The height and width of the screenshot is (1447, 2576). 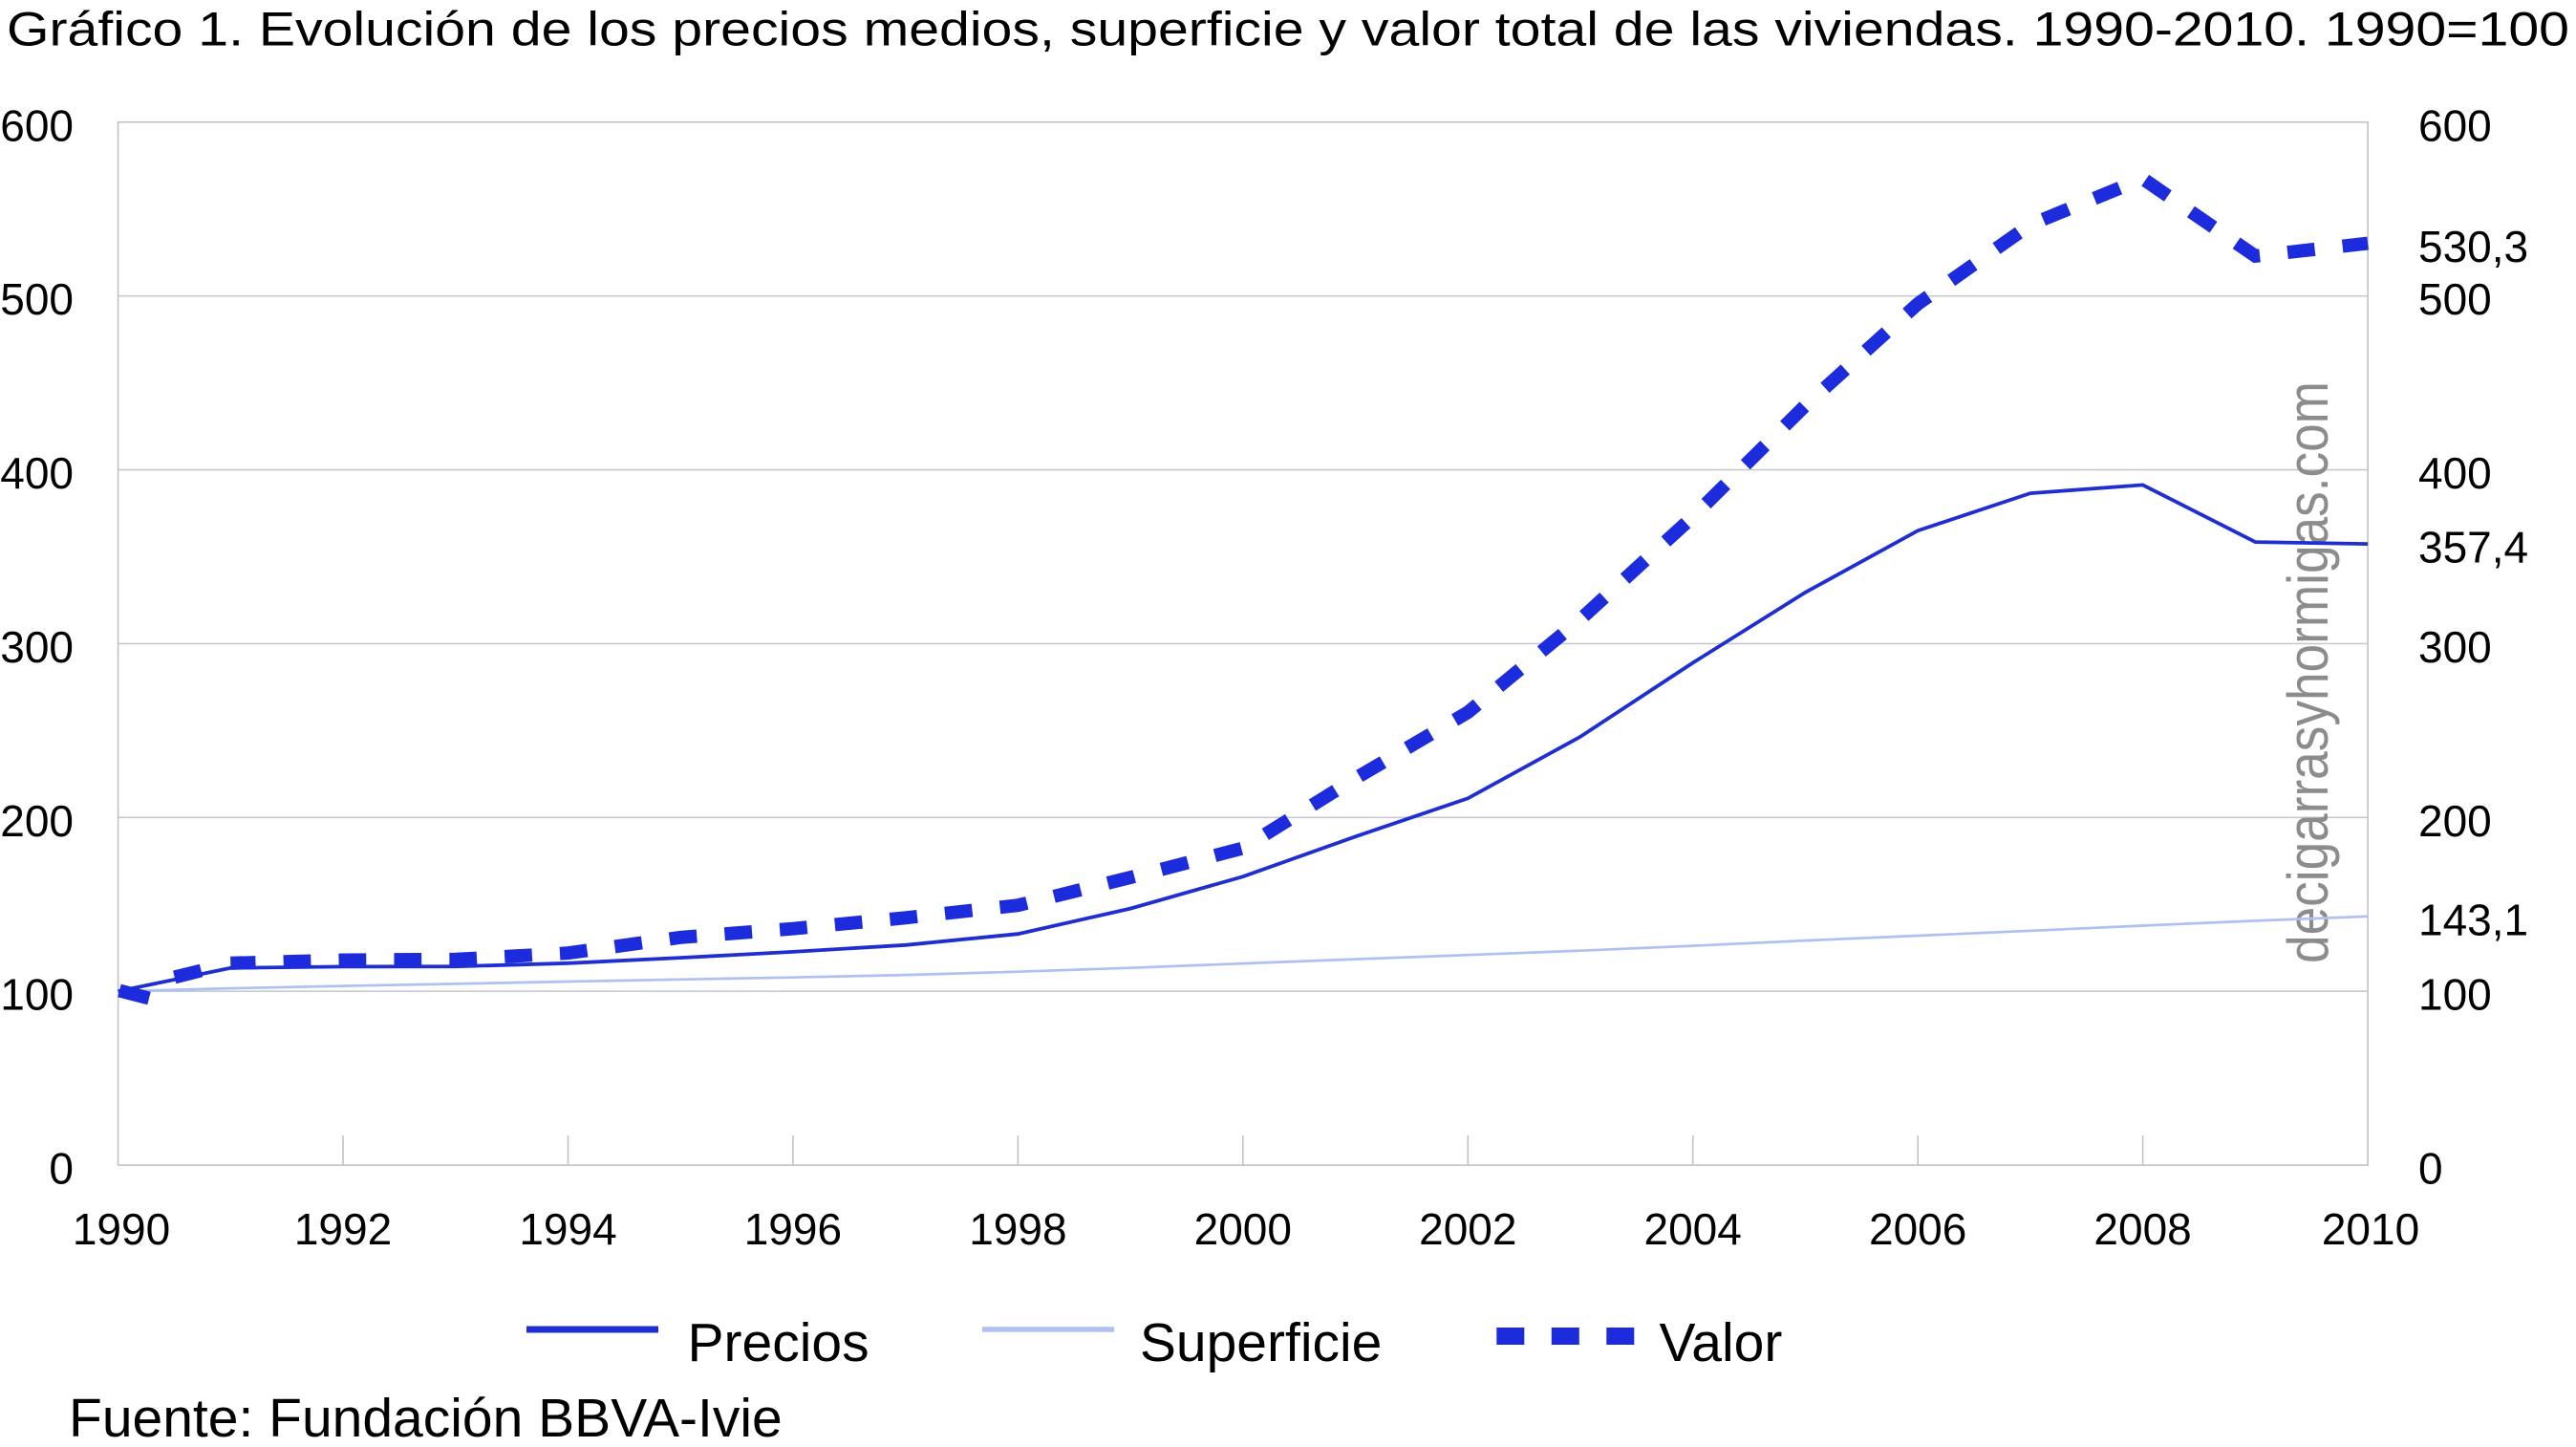 What do you see at coordinates (2370, 1229) in the screenshot?
I see `svg-text: 2010` at bounding box center [2370, 1229].